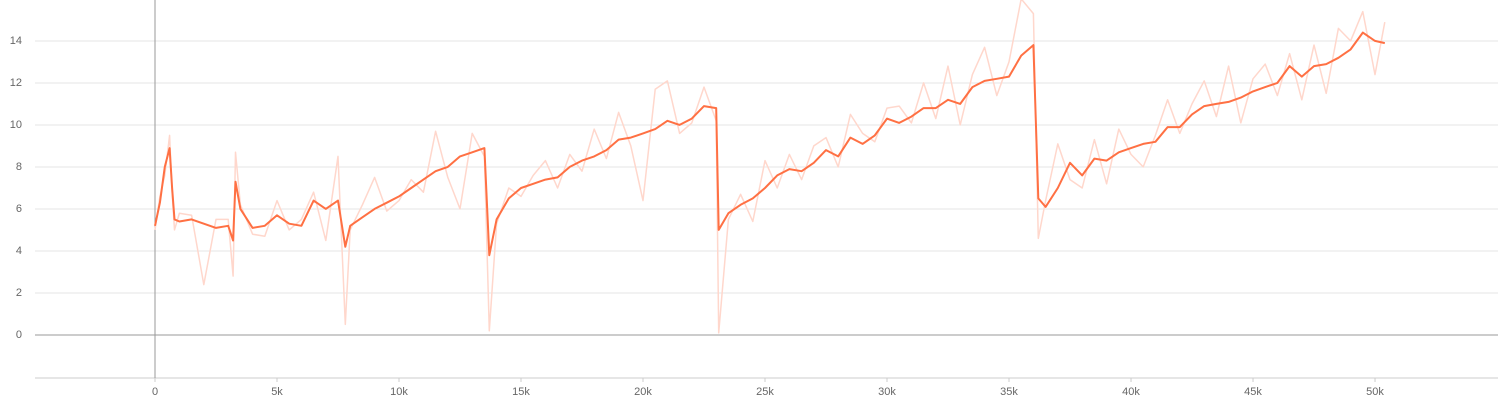 The width and height of the screenshot is (1498, 400). I want to click on y-tick-label: 0, so click(19, 335).